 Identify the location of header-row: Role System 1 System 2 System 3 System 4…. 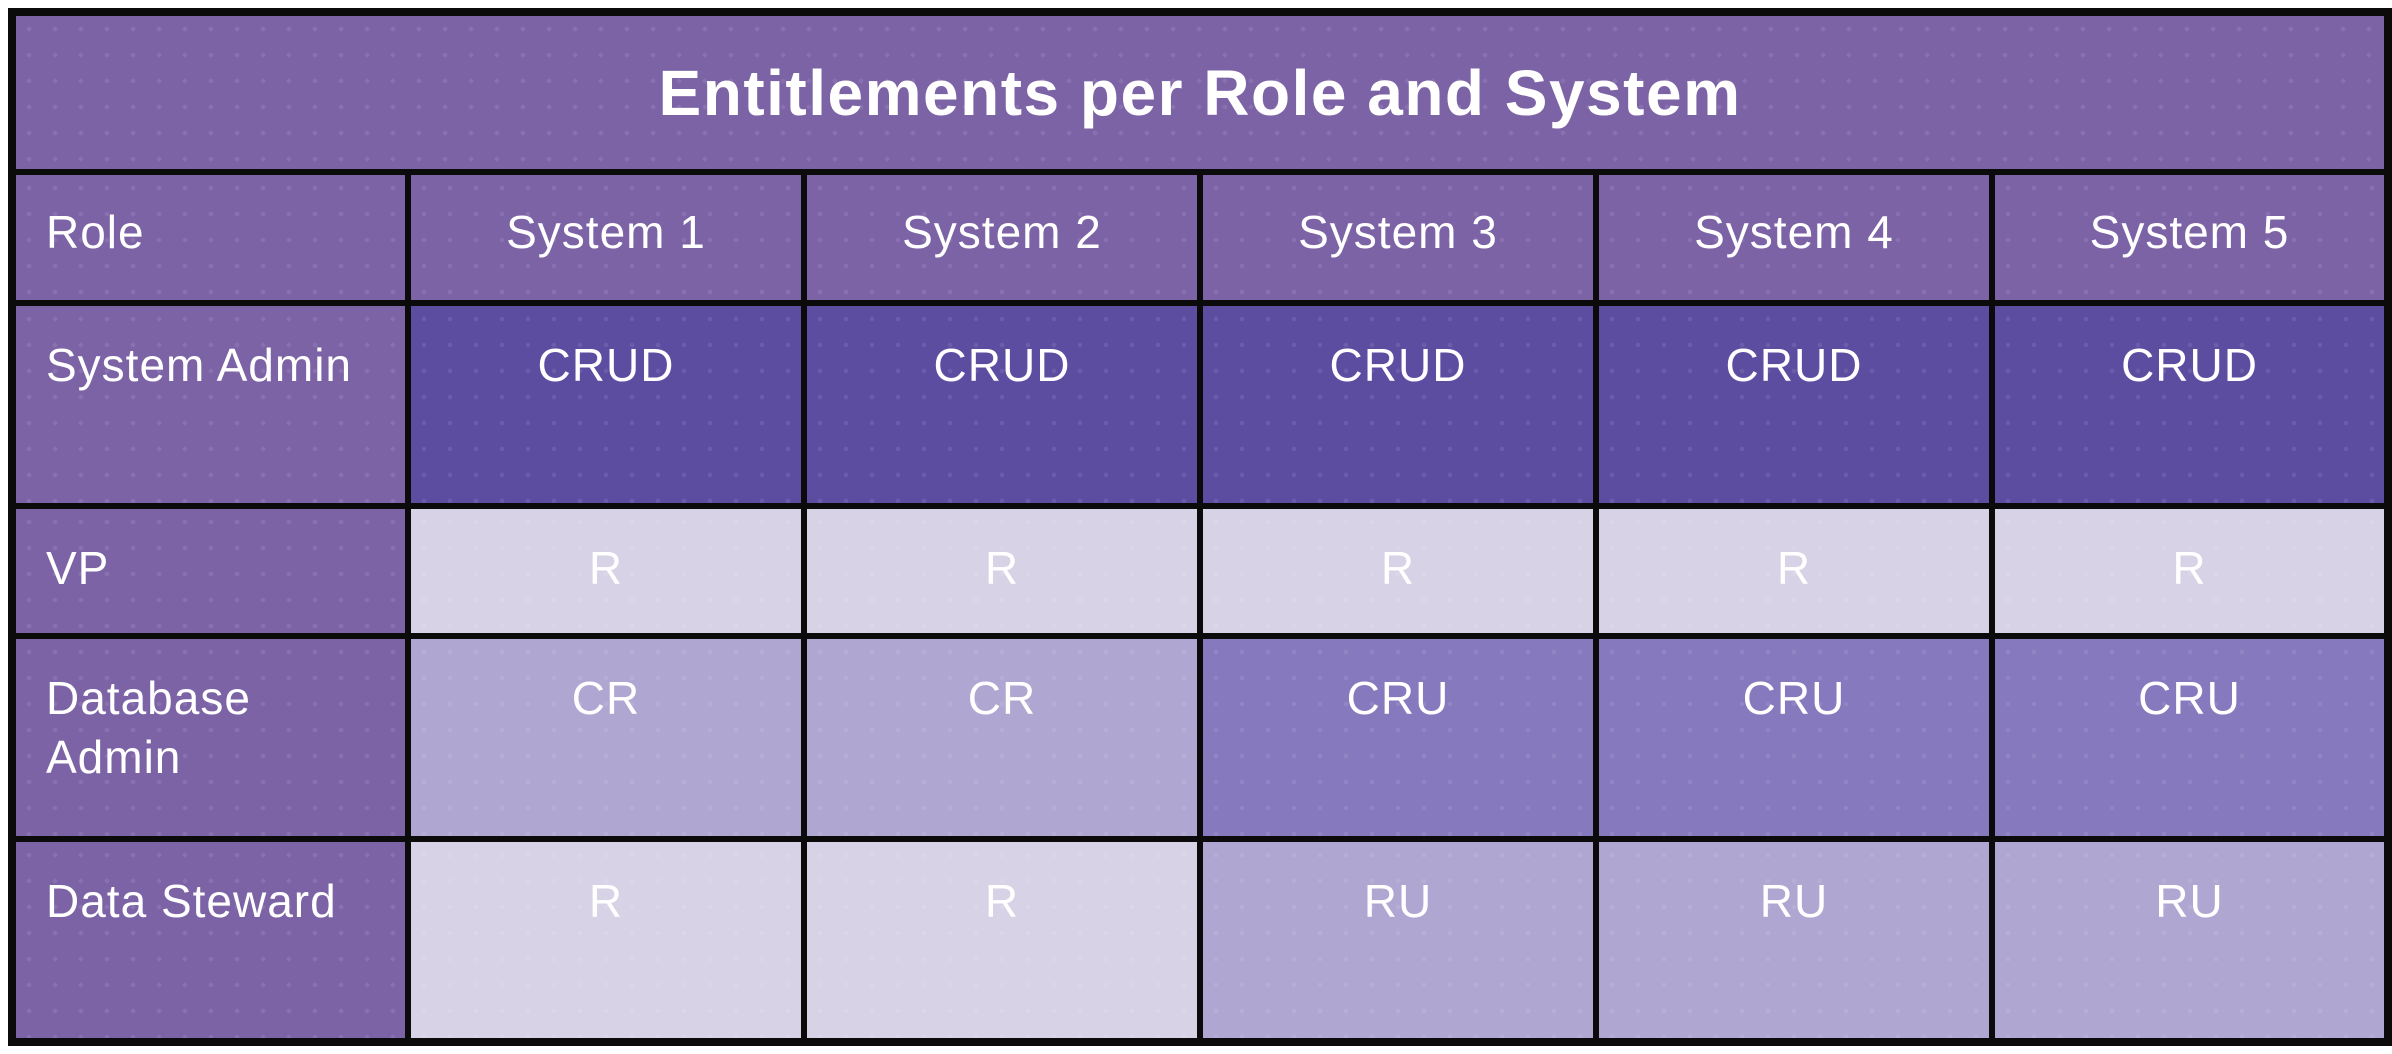
(1200, 237).